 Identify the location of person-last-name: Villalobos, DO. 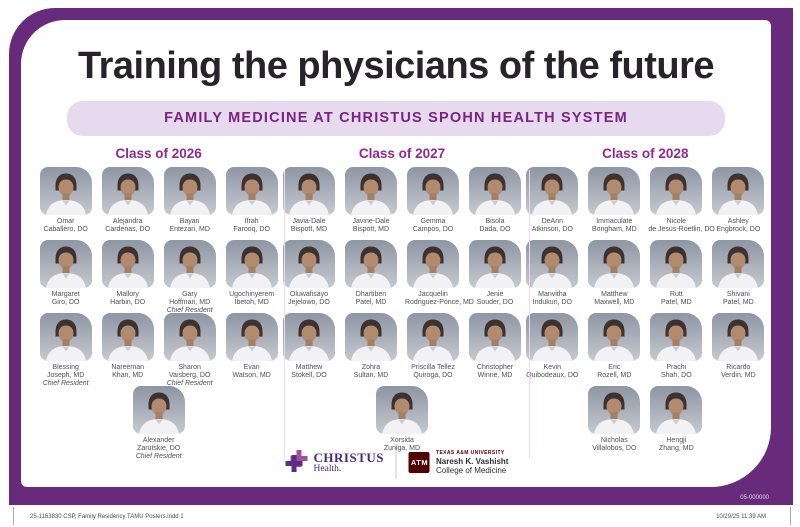
(614, 448).